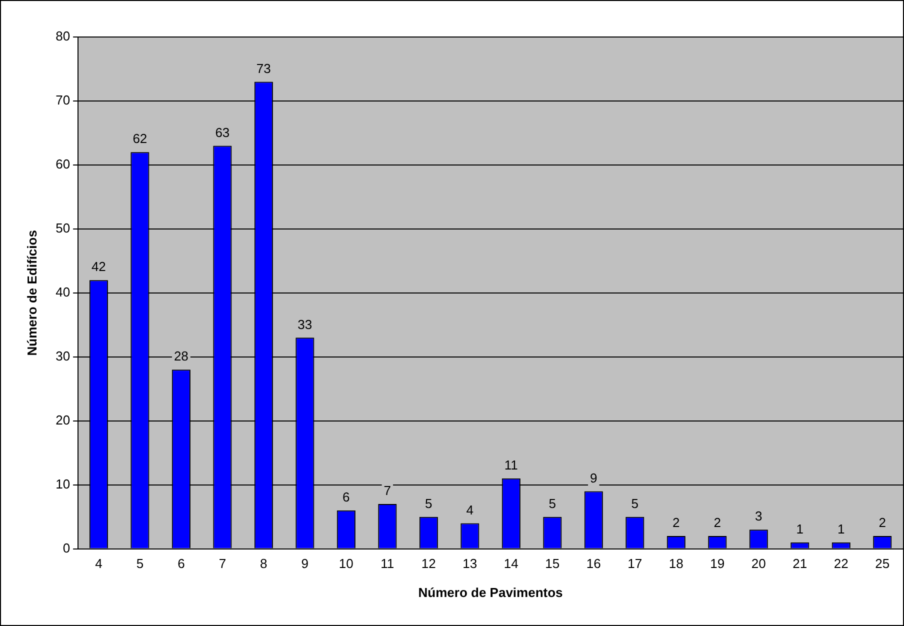 The height and width of the screenshot is (626, 904). What do you see at coordinates (63, 164) in the screenshot?
I see `y-tick-label: 60` at bounding box center [63, 164].